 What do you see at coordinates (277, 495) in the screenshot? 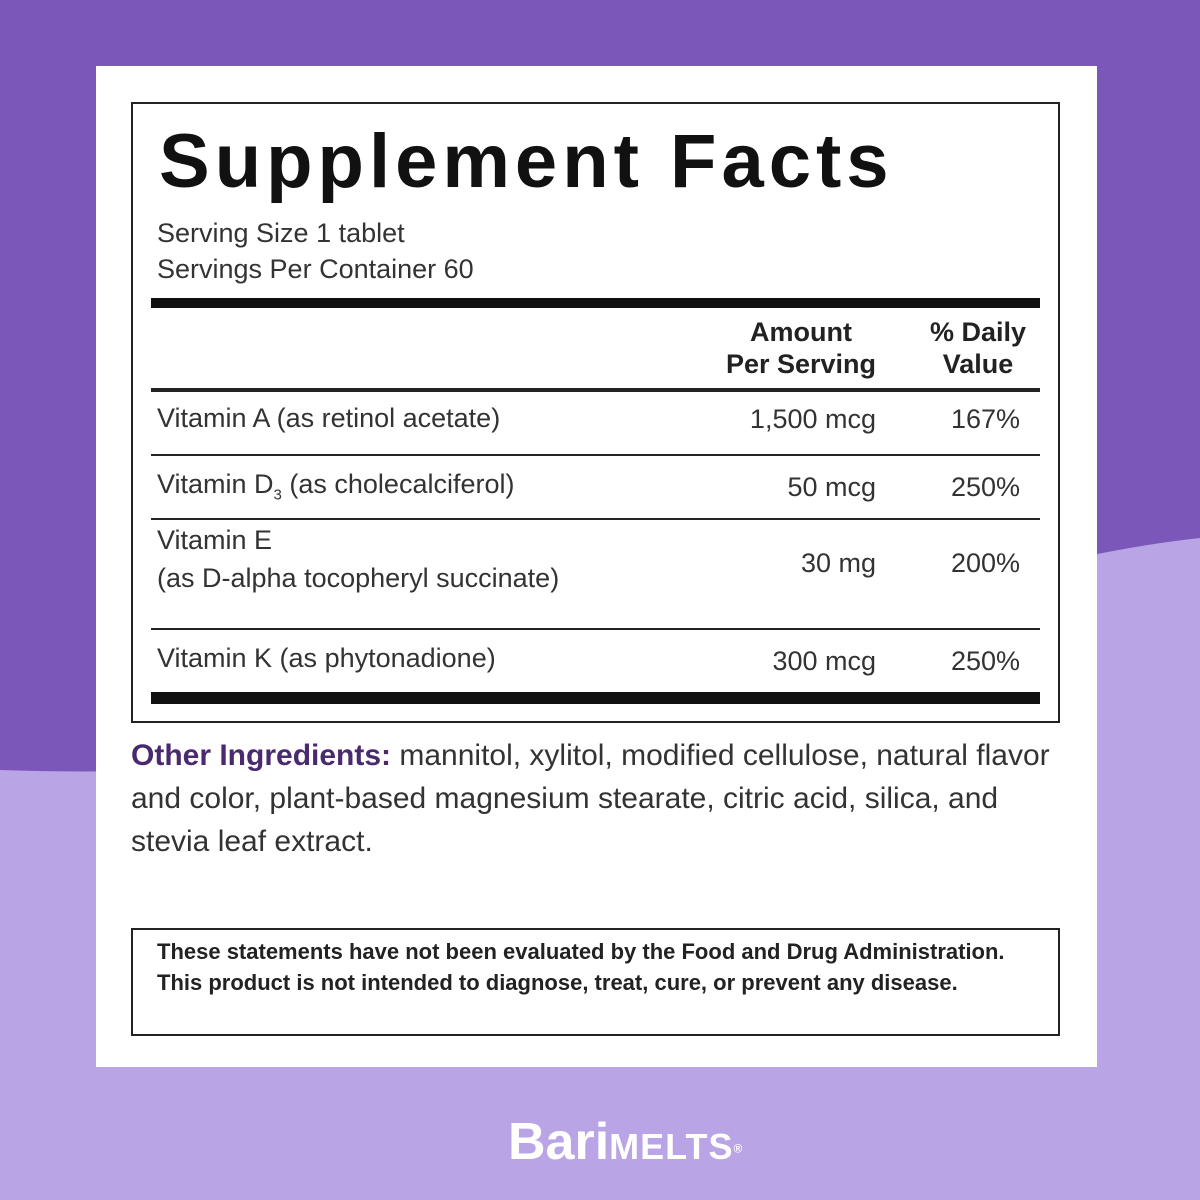
I see `subscript: 3` at bounding box center [277, 495].